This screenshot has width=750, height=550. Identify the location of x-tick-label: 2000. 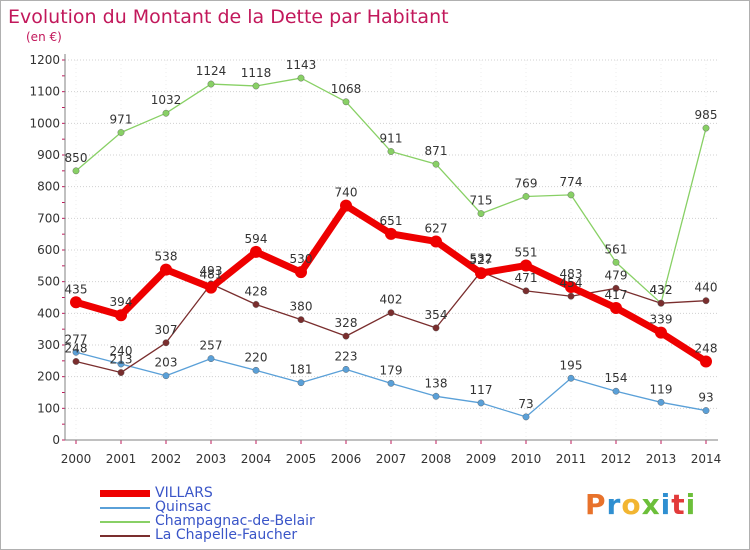
(76, 459).